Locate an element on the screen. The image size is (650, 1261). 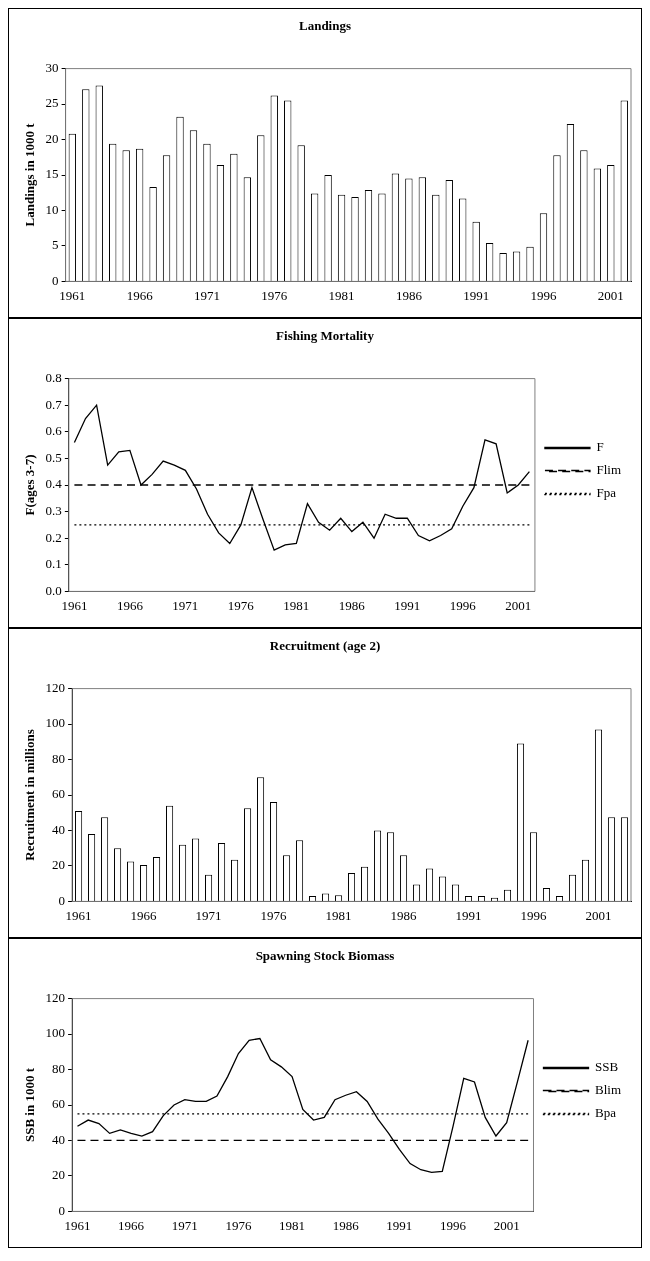
y-axis-title: F(ages 3-7) is located at coordinates (30, 485).